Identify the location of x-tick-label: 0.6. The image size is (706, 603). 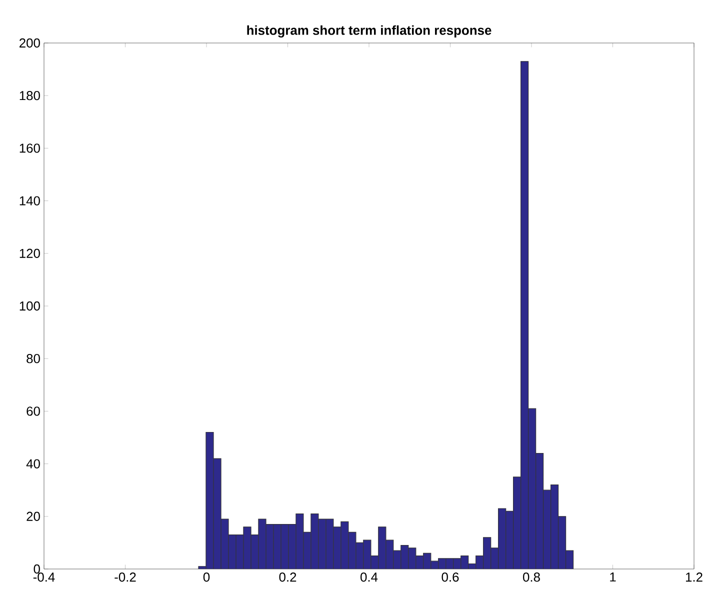
(450, 577).